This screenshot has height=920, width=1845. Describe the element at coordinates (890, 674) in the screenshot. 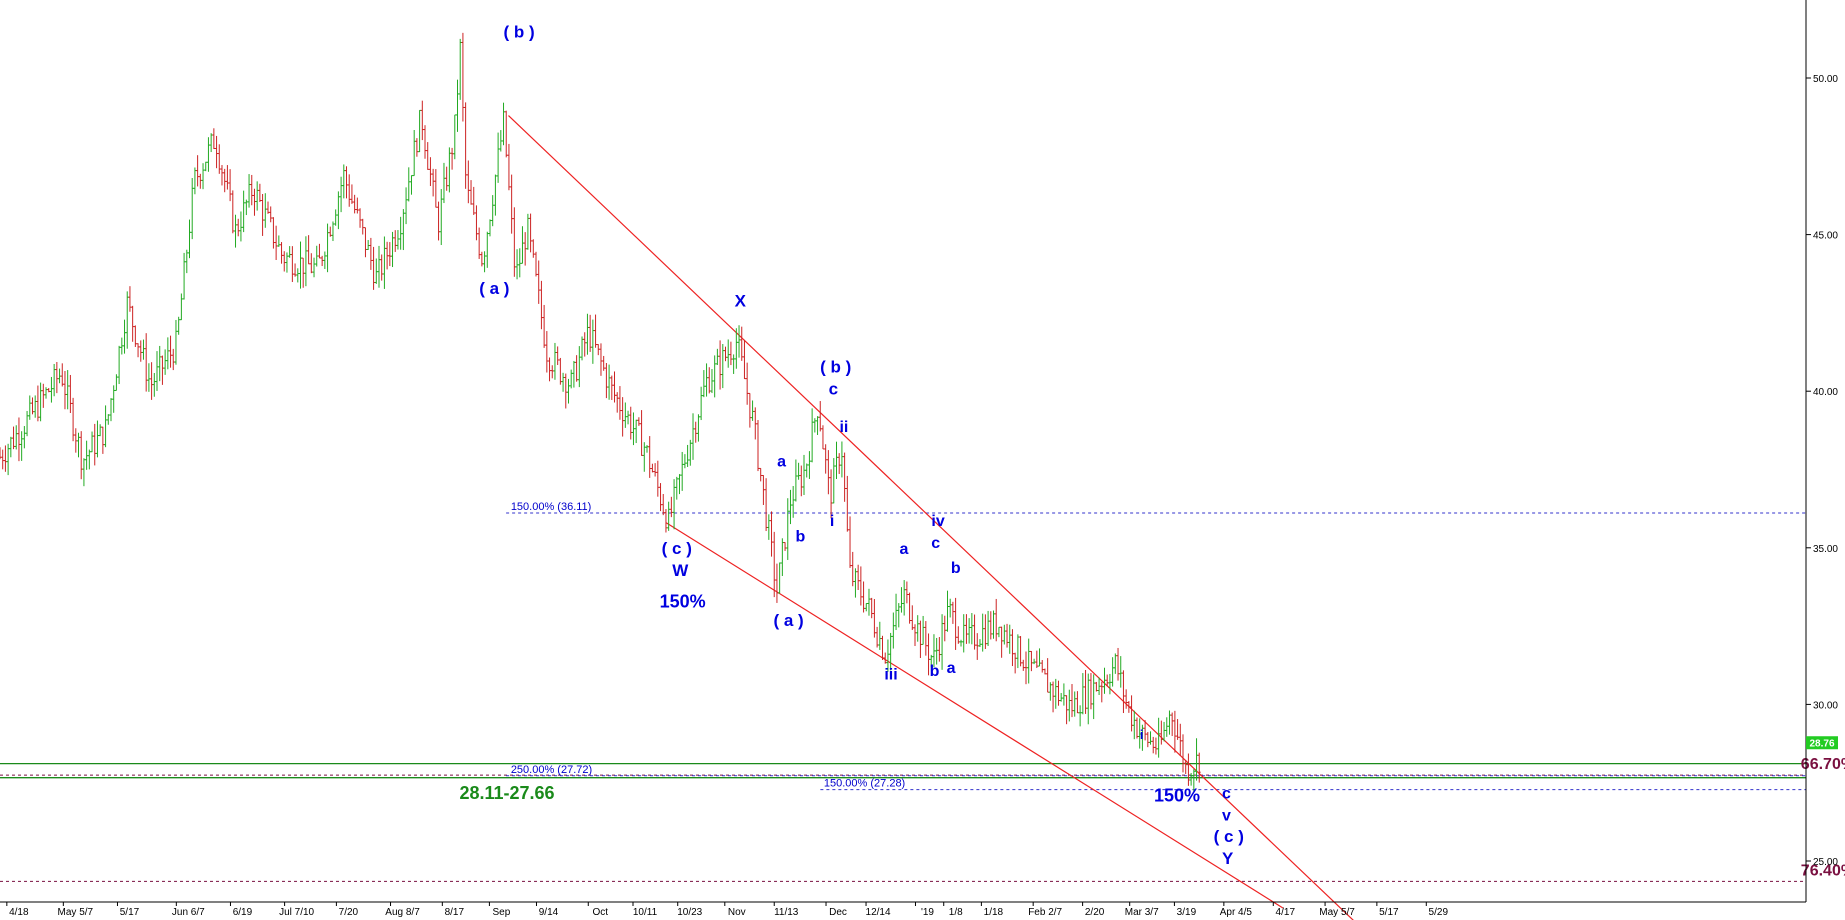

I see `wave-label: iii` at that location.